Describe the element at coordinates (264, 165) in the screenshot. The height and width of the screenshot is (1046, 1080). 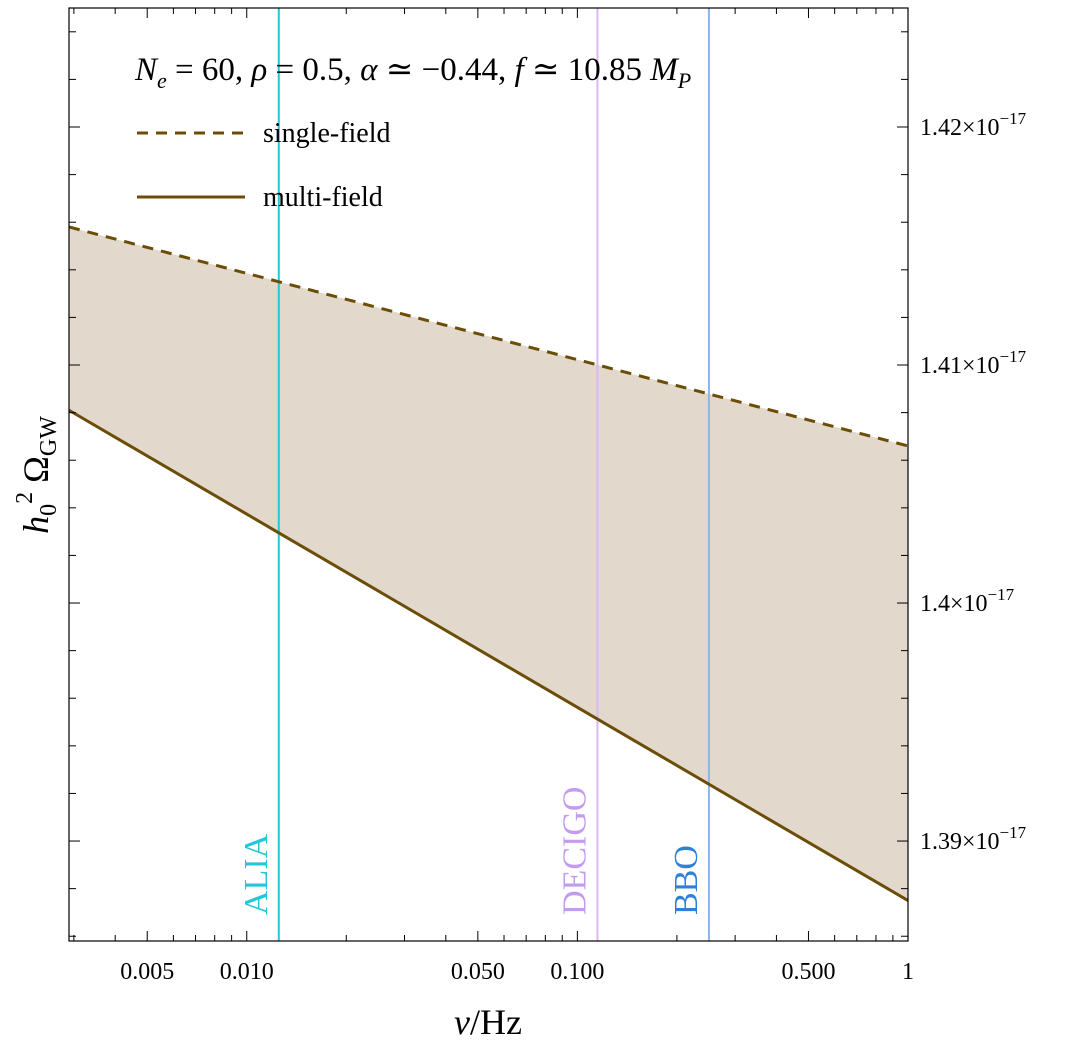
I see `chart-legend: single-field multi-field` at that location.